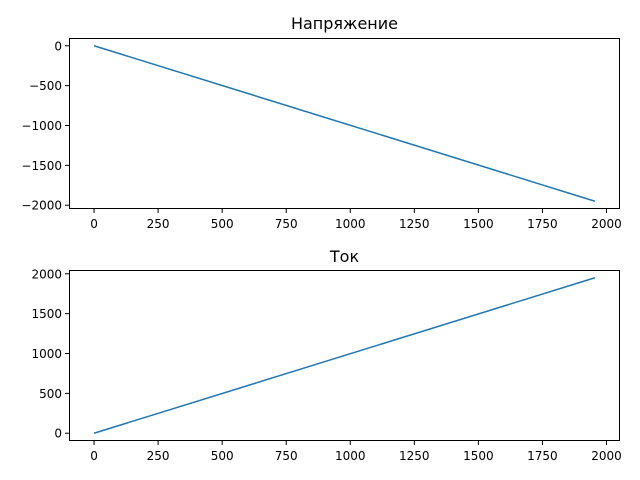 The image size is (640, 480). I want to click on voltage-x-tick-label: 250, so click(158, 224).